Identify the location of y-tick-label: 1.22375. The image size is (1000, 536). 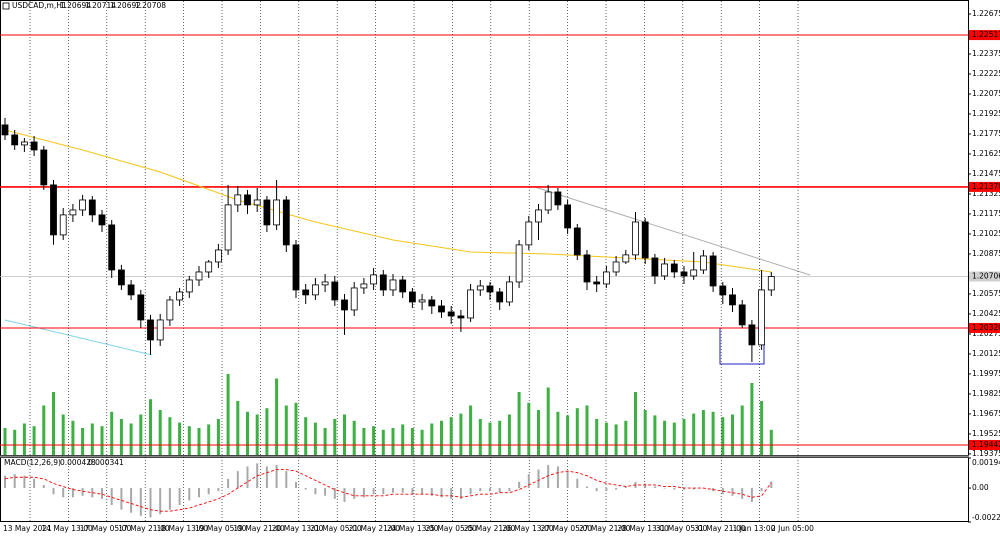
(986, 53).